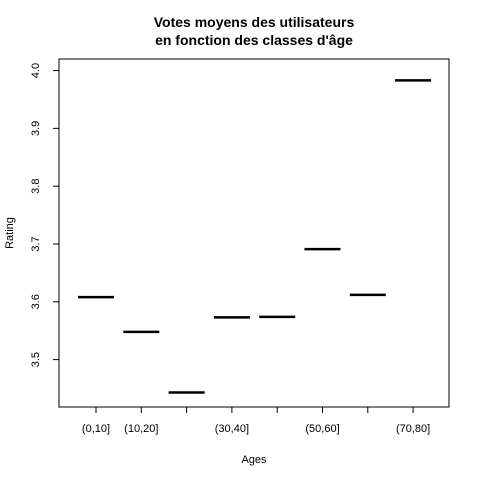  I want to click on y-tick-label-1: 3.6, so click(36, 301).